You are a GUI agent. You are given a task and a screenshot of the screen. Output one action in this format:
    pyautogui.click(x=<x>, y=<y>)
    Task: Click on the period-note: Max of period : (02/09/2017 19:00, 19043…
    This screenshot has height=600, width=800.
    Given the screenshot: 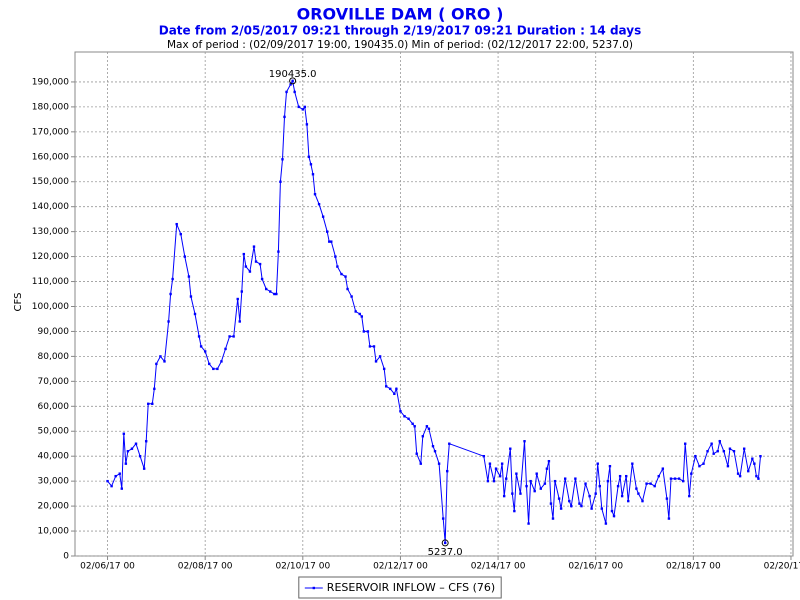 What is the action you would take?
    pyautogui.click(x=400, y=45)
    